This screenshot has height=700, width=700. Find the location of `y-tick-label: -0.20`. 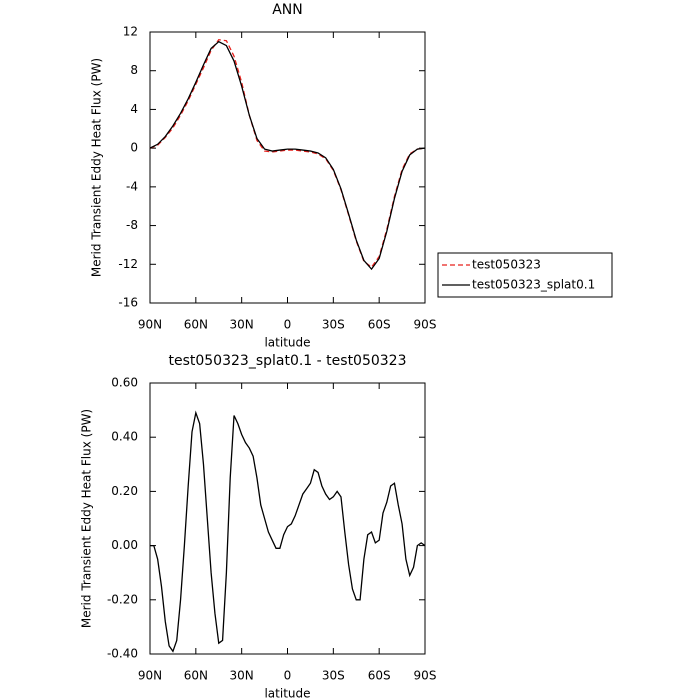

y-tick-label: -0.20 is located at coordinates (122, 599).